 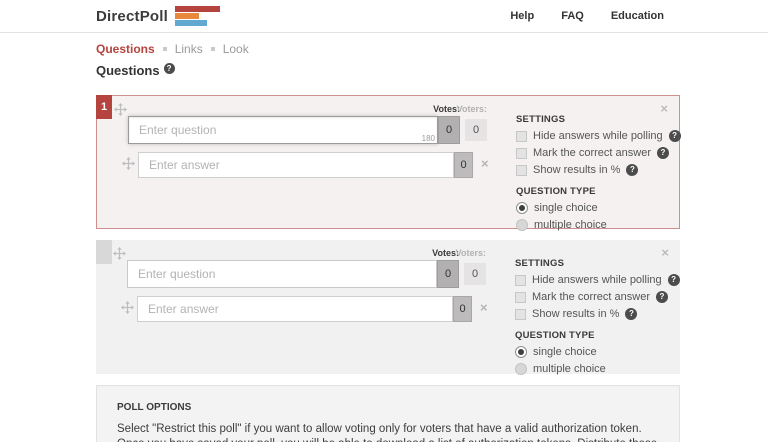 I want to click on help-link: Help, so click(x=522, y=16).